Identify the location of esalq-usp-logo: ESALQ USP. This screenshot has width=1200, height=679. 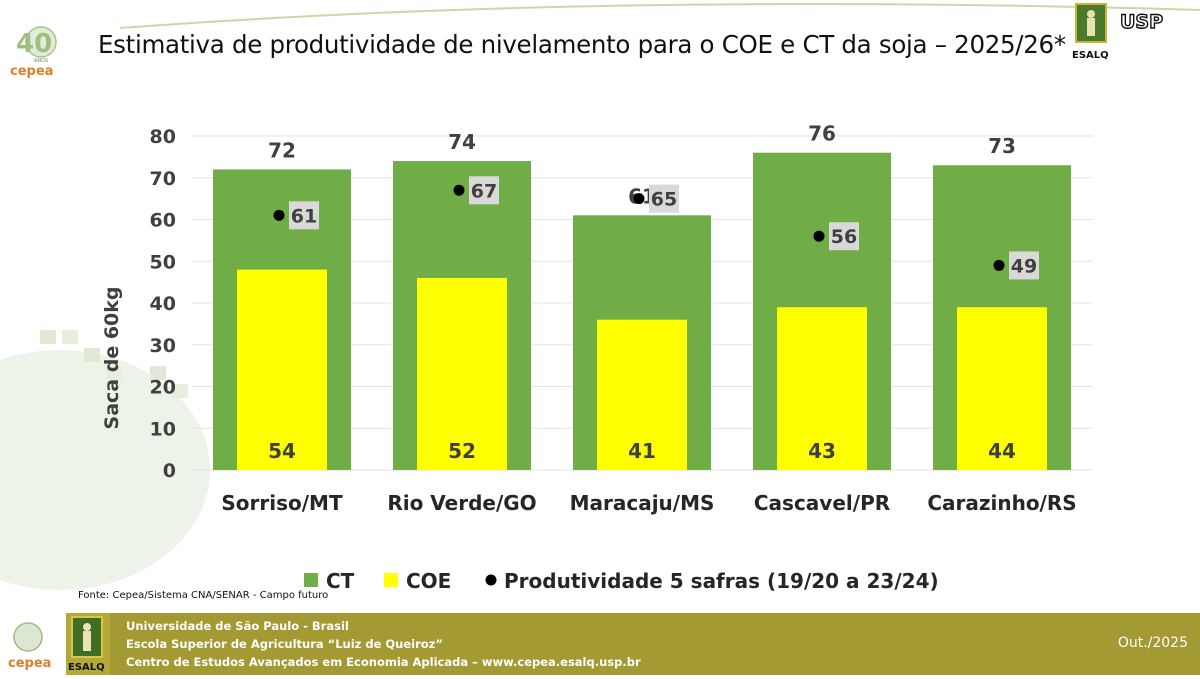
(1118, 32).